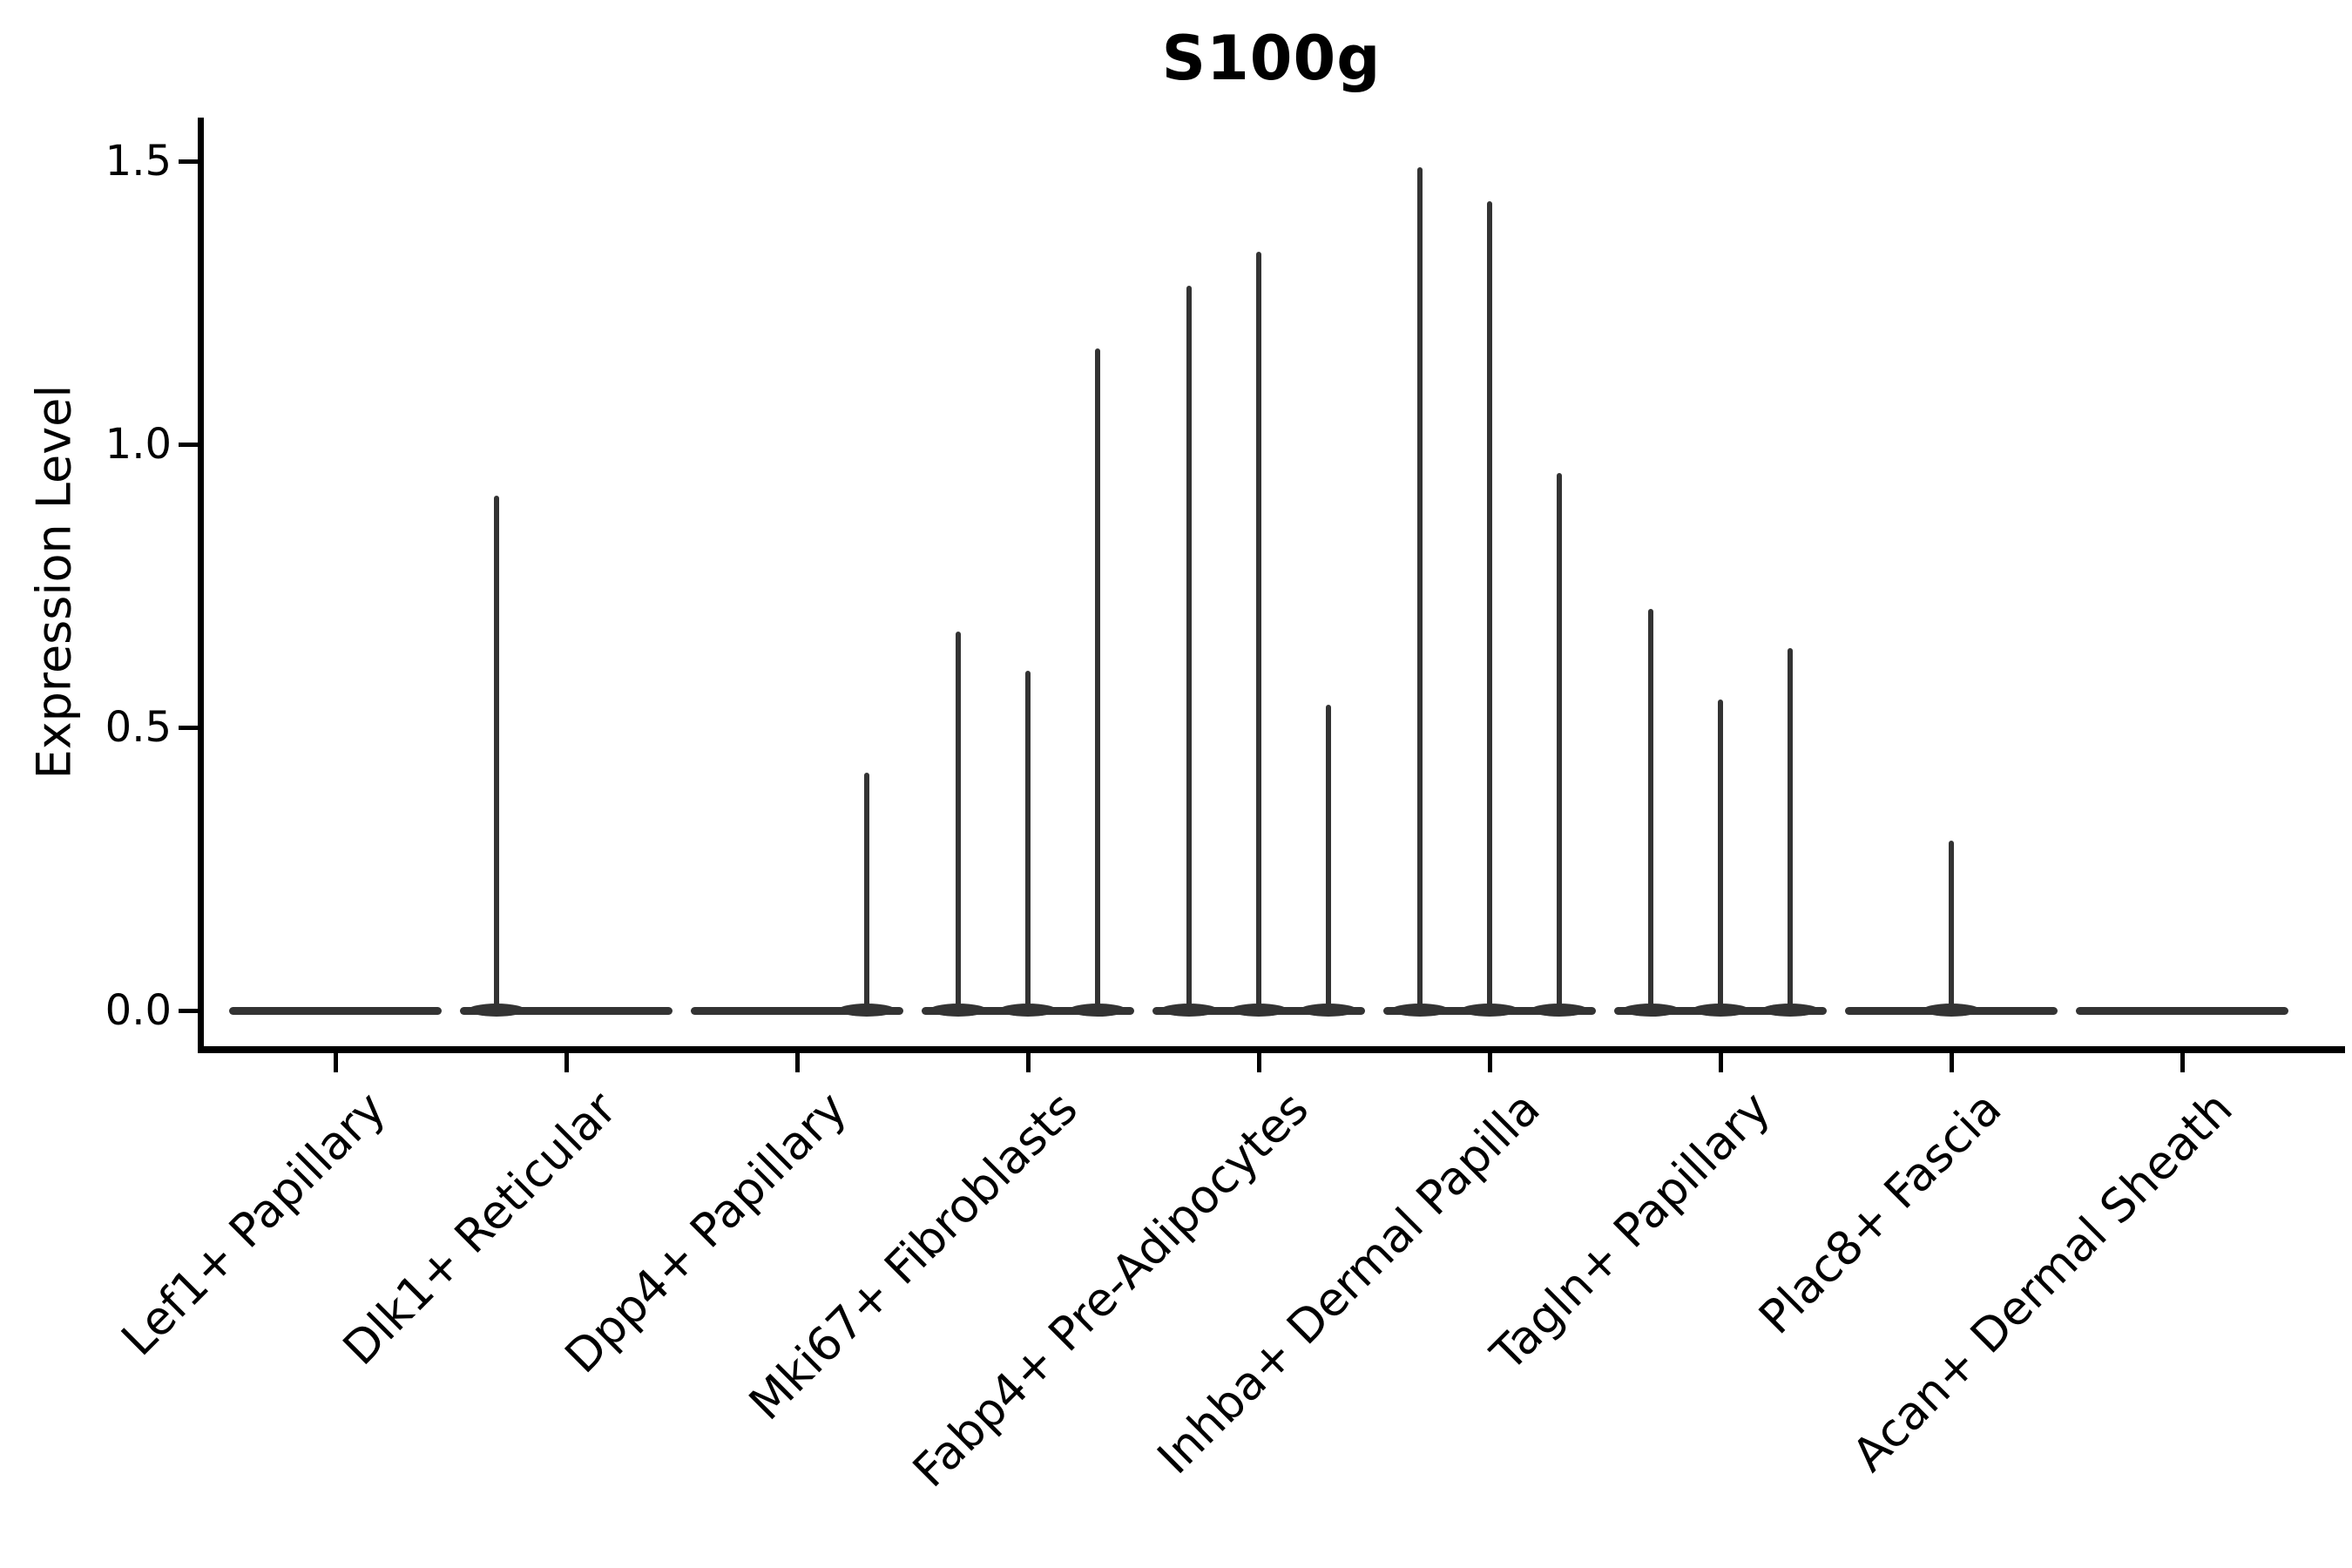 This screenshot has height=1568, width=2352. I want to click on y-tick-label: 0.5, so click(138, 727).